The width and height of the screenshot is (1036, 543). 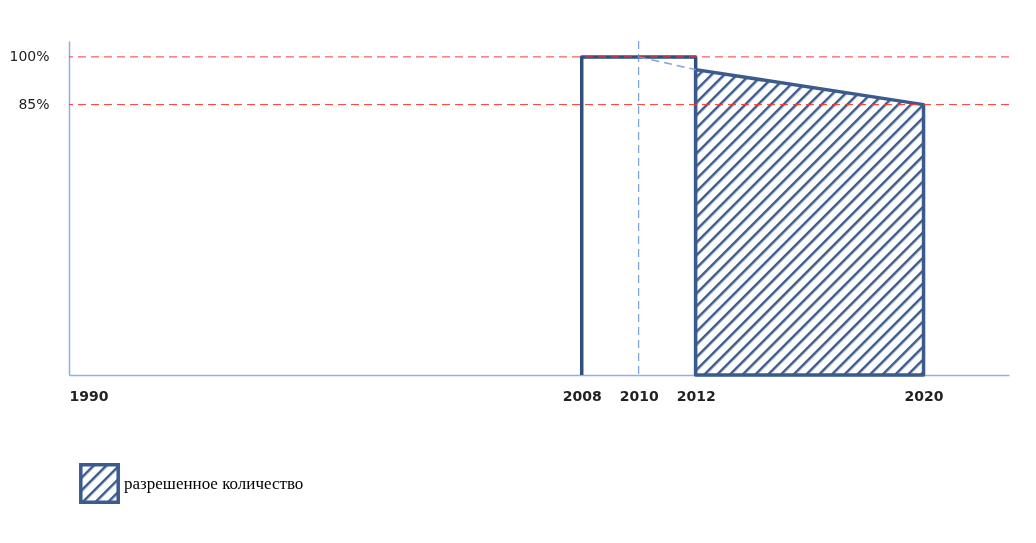 I want to click on y-tick-label: 85%, so click(x=34, y=104).